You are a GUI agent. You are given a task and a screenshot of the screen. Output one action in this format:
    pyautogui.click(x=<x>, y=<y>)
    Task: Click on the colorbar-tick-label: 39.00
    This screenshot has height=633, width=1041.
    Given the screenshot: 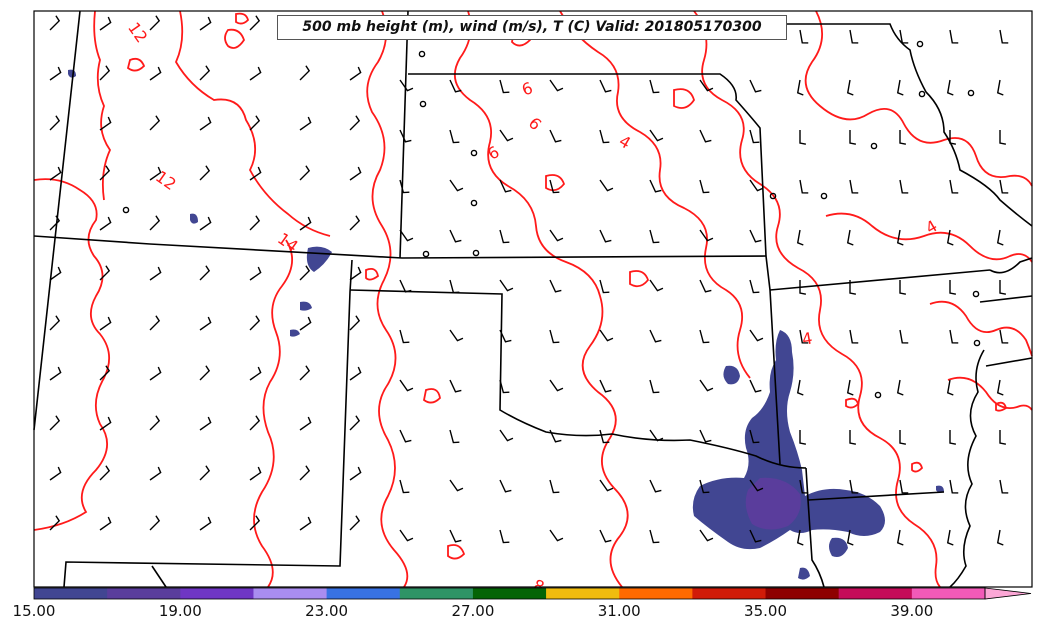 What is the action you would take?
    pyautogui.click(x=912, y=611)
    